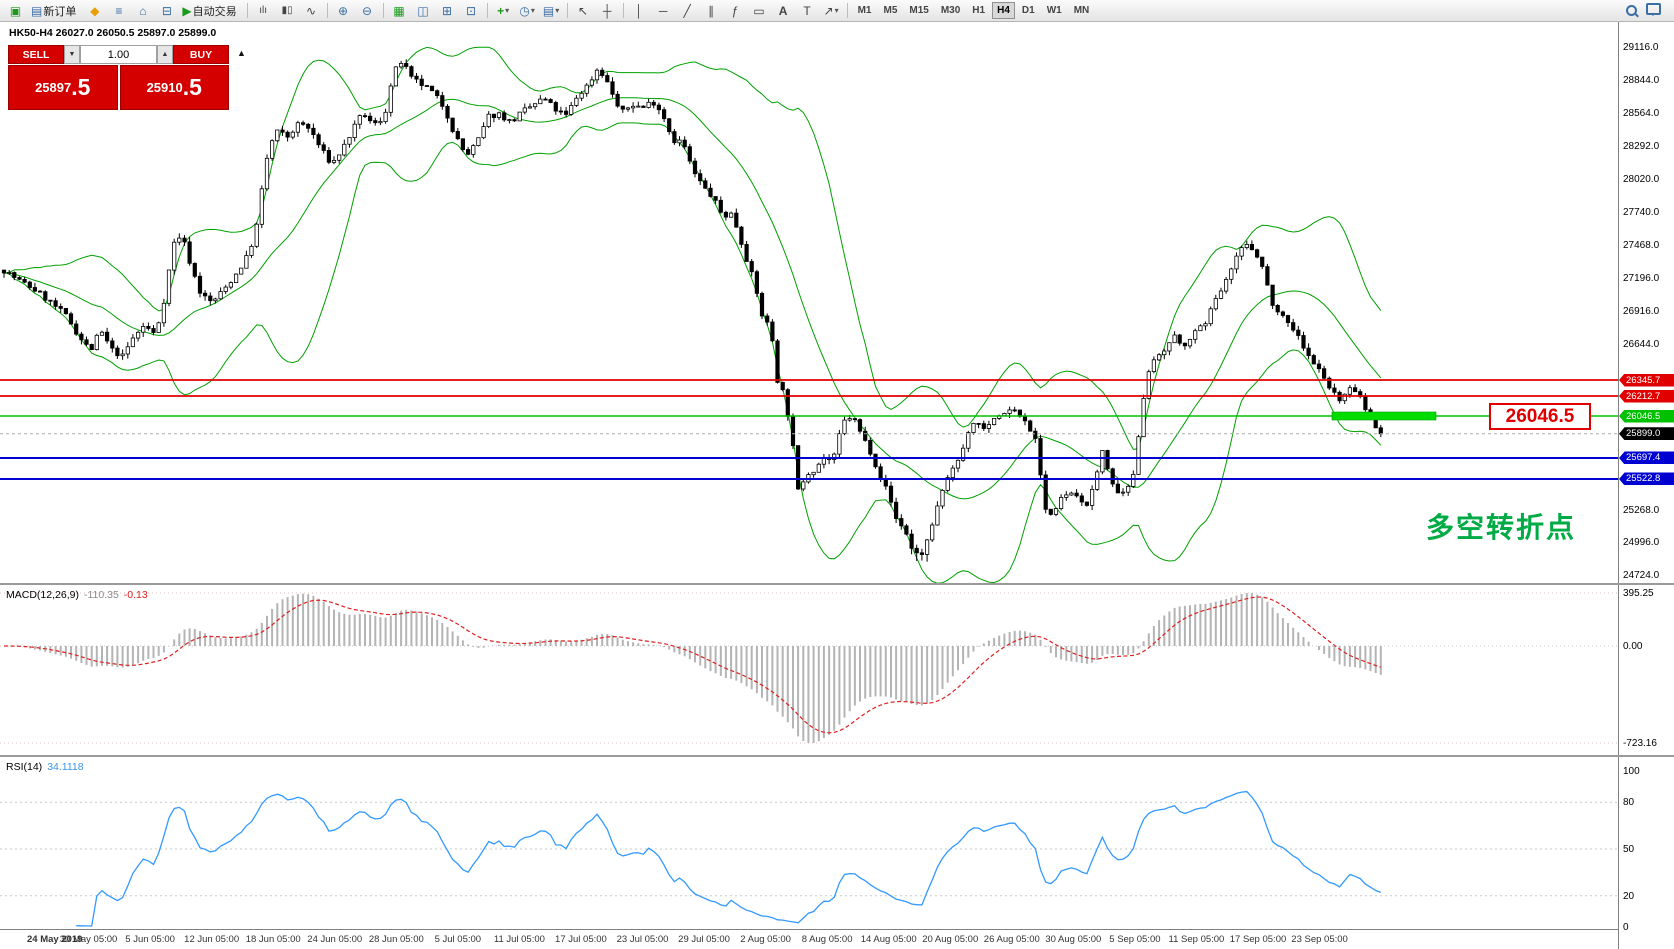 The height and width of the screenshot is (949, 1674). What do you see at coordinates (1540, 416) in the screenshot?
I see `highlight-price-label: 26046.5` at bounding box center [1540, 416].